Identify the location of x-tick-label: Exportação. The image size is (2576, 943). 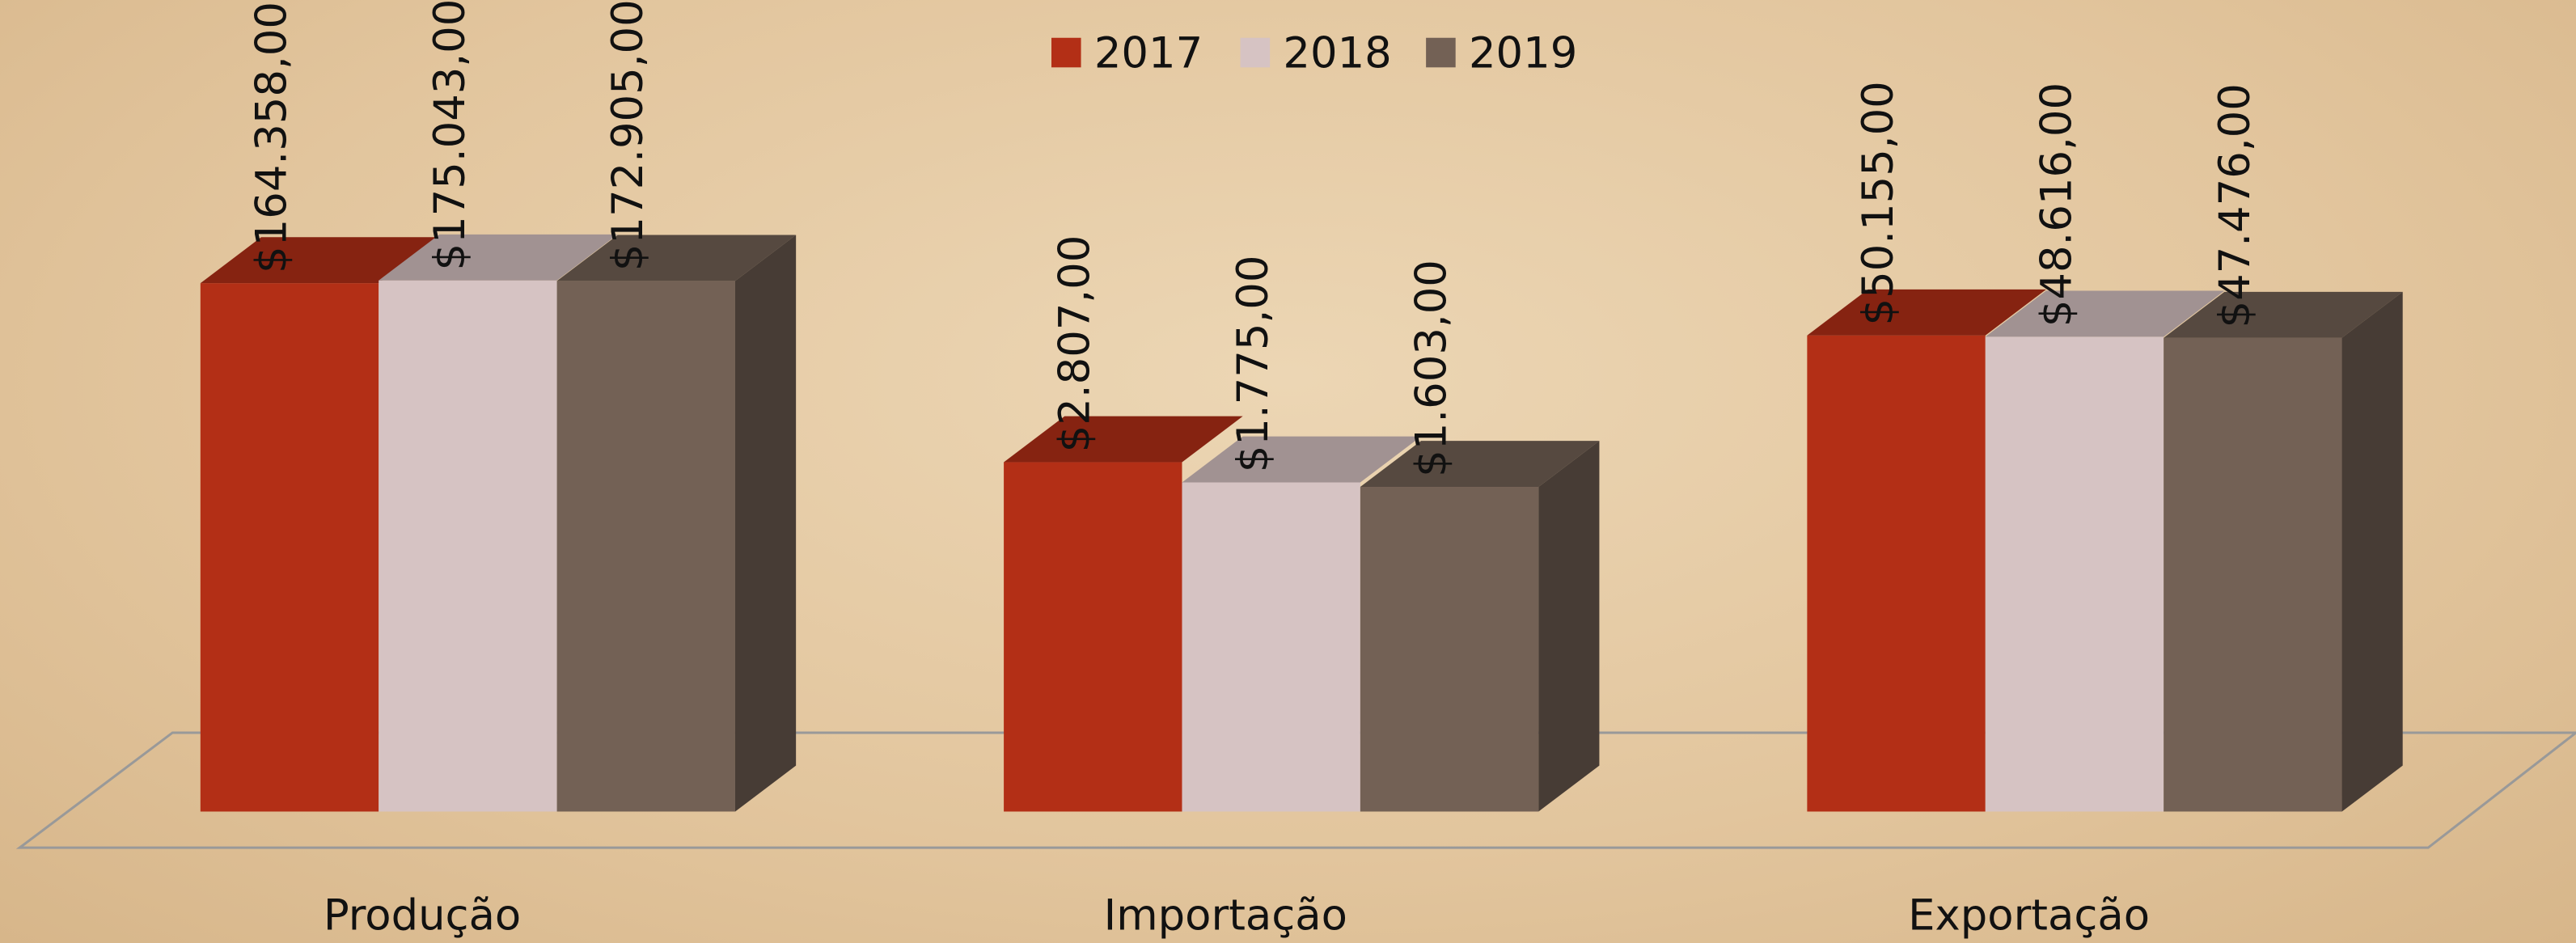
(2029, 916).